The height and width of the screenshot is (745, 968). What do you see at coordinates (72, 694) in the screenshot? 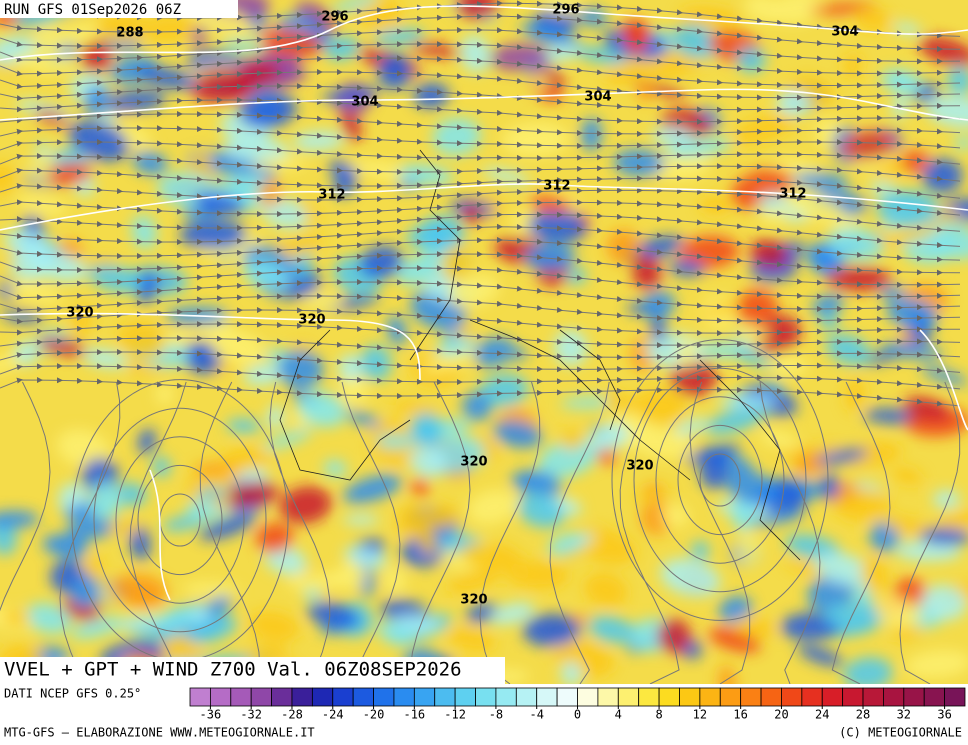
I see `source-label: DATI NCEP GFS 0.25°` at bounding box center [72, 694].